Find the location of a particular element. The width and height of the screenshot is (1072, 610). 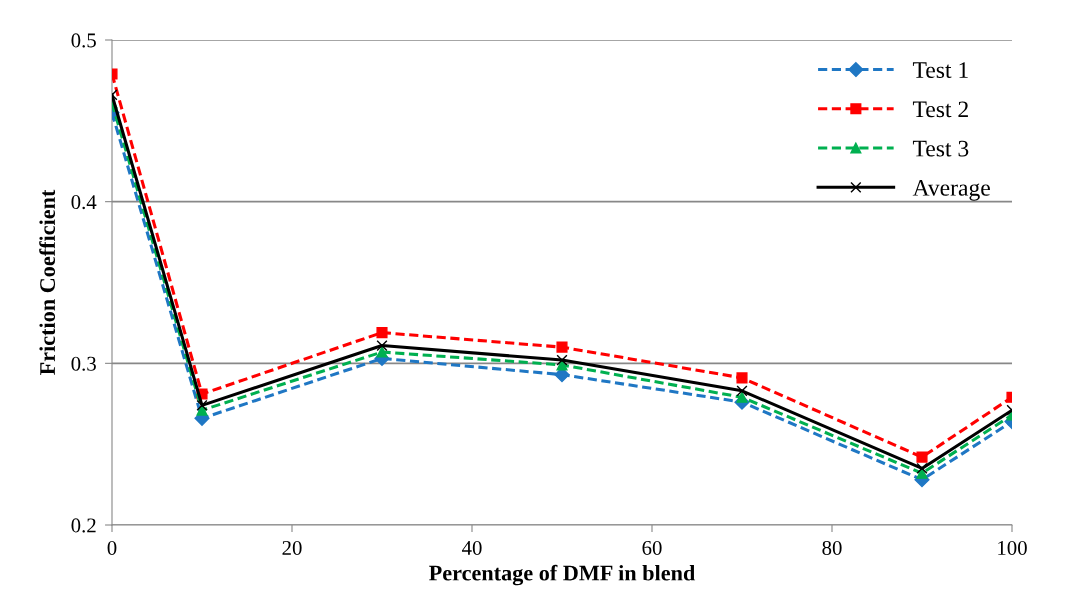

x-tick-label: 40 is located at coordinates (471, 547).